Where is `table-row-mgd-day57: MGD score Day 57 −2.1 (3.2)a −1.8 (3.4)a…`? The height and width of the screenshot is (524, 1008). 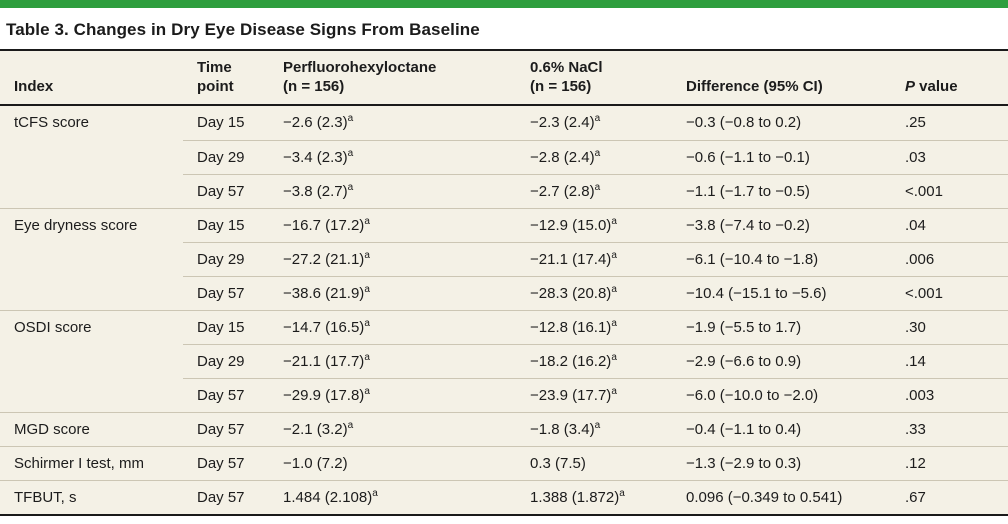
table-row-mgd-day57: MGD score Day 57 −2.1 (3.2)a −1.8 (3.4)a… is located at coordinates (504, 428).